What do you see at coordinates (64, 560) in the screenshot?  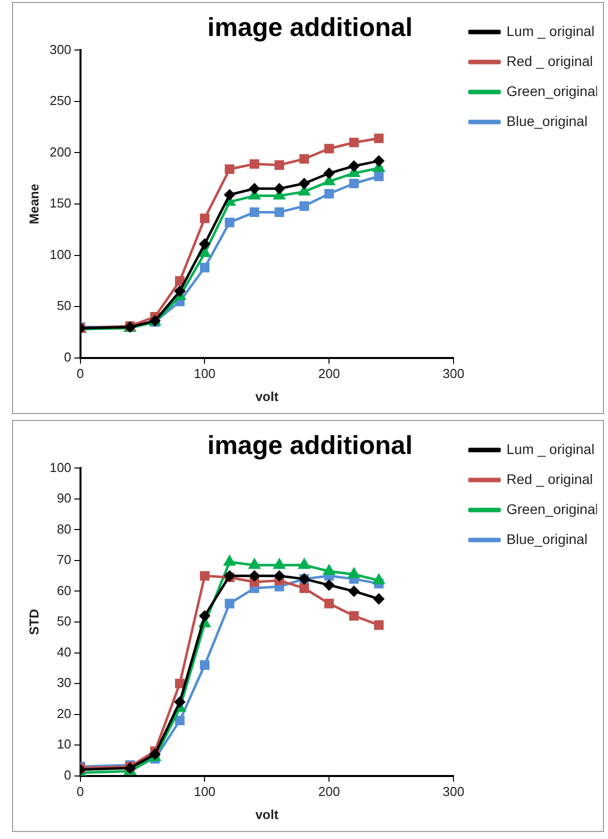 I see `y-tick-label: 70` at bounding box center [64, 560].